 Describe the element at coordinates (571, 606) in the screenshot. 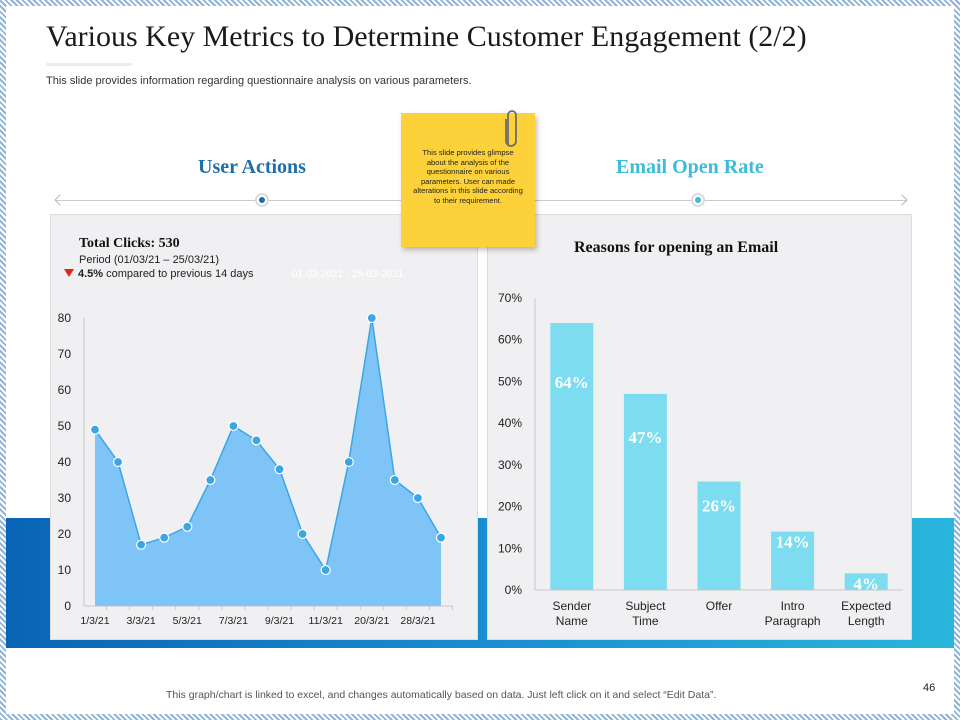

I see `bar-category-label: Sender` at that location.